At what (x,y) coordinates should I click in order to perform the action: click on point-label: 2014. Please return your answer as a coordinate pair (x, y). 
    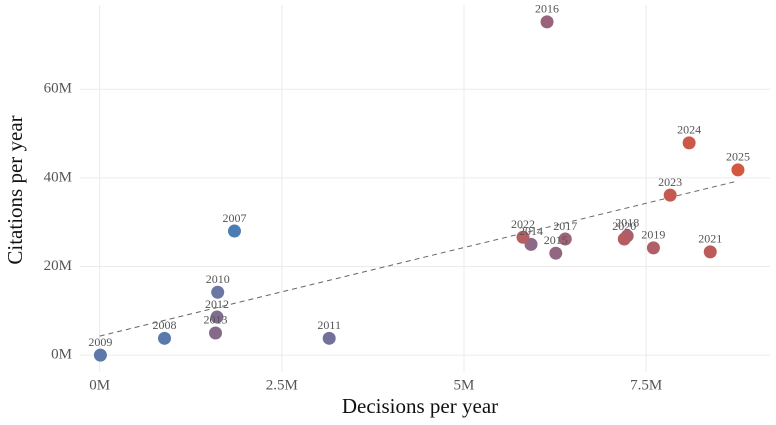
    Looking at the image, I should click on (531, 231).